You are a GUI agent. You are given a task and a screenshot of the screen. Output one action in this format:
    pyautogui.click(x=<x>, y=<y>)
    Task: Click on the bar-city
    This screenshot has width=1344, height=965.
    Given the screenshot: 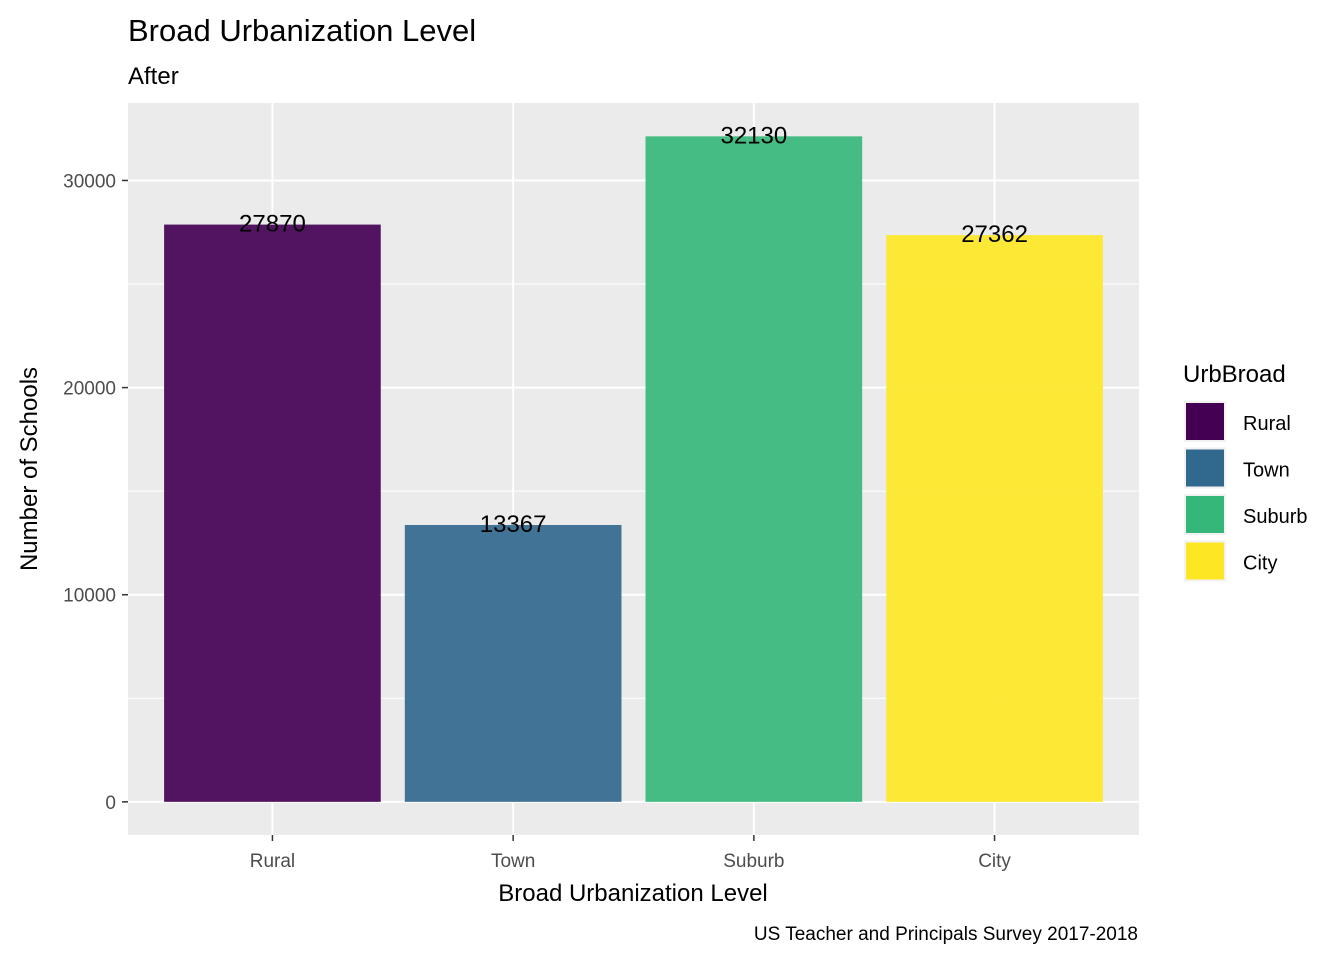 What is the action you would take?
    pyautogui.click(x=994, y=518)
    